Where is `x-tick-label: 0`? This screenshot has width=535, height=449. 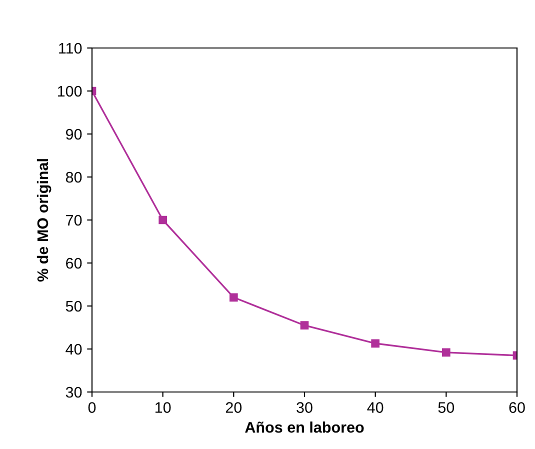 x-tick-label: 0 is located at coordinates (92, 407).